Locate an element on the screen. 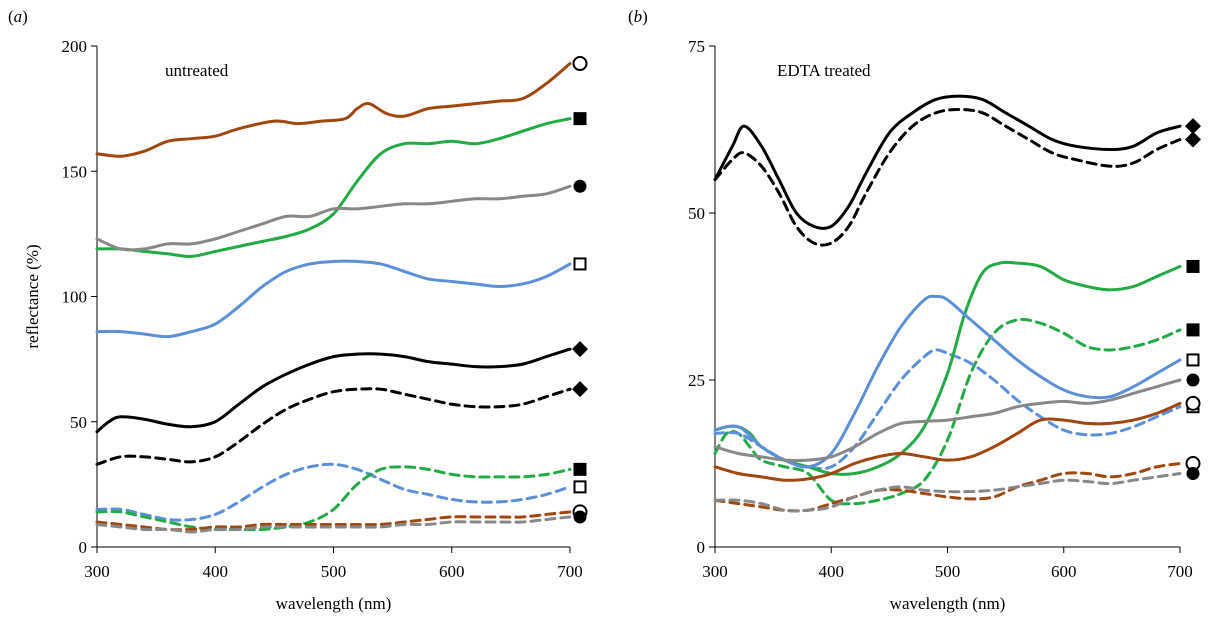 This screenshot has height=618, width=1208. panel-label: (b) is located at coordinates (638, 16).